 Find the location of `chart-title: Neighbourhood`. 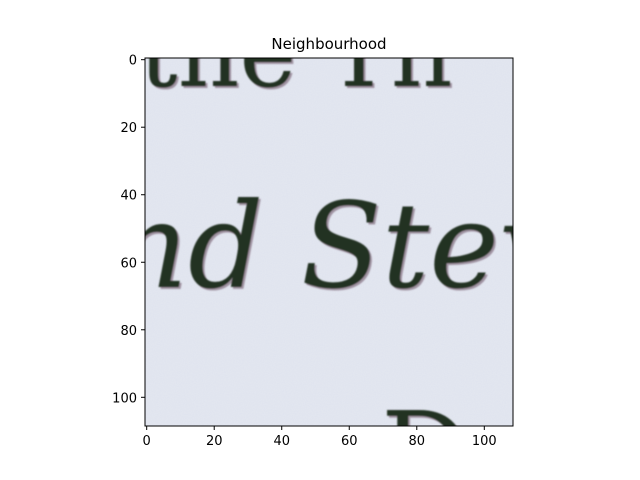

chart-title: Neighbourhood is located at coordinates (328, 44).